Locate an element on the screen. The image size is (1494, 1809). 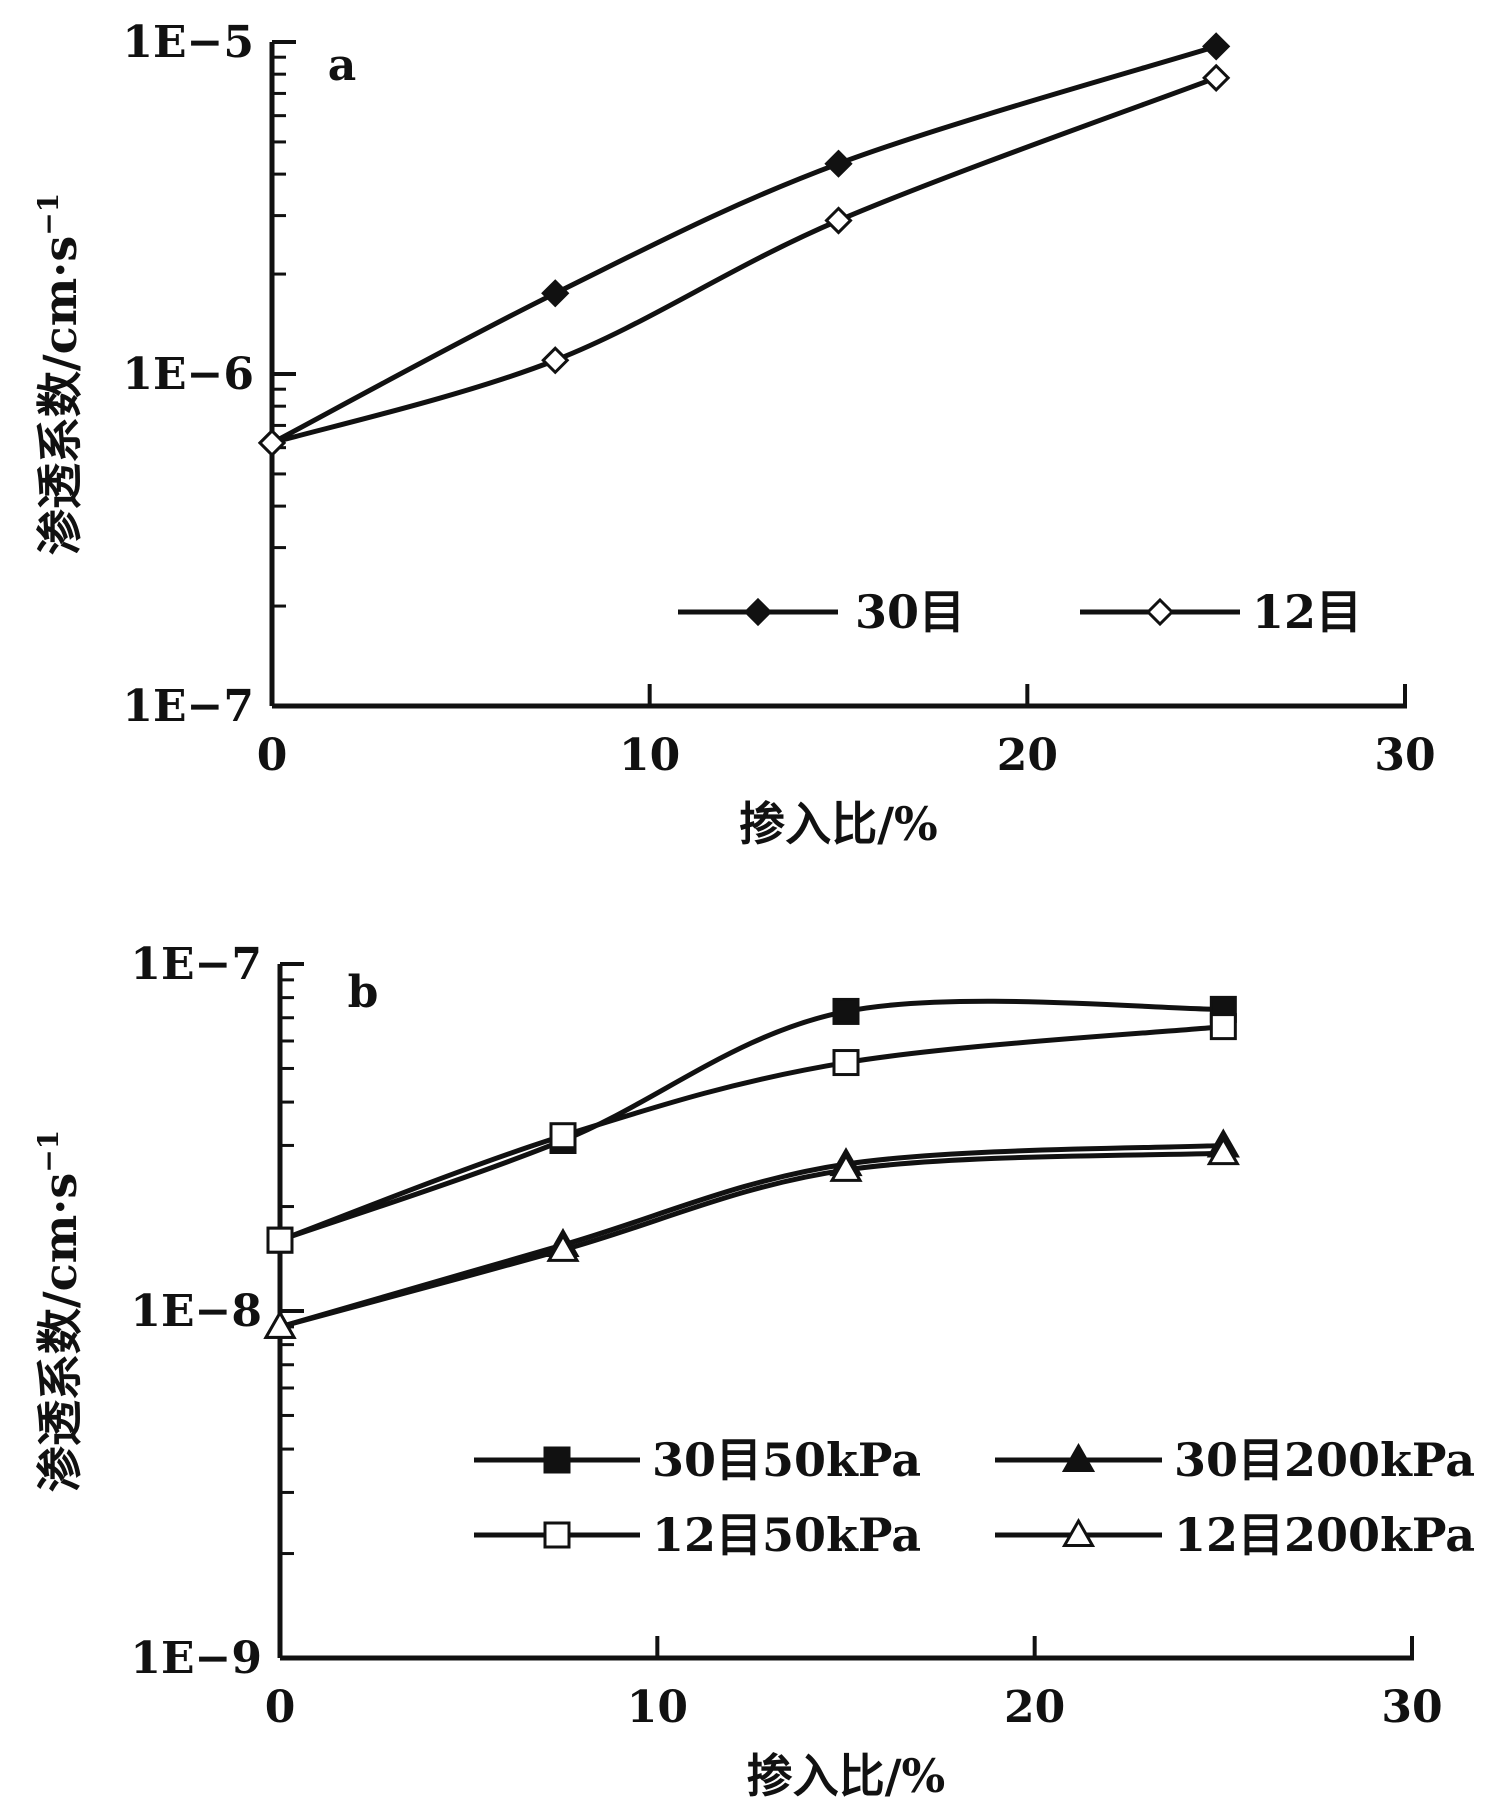
series-line-30目50kPa is located at coordinates (751, 1120).